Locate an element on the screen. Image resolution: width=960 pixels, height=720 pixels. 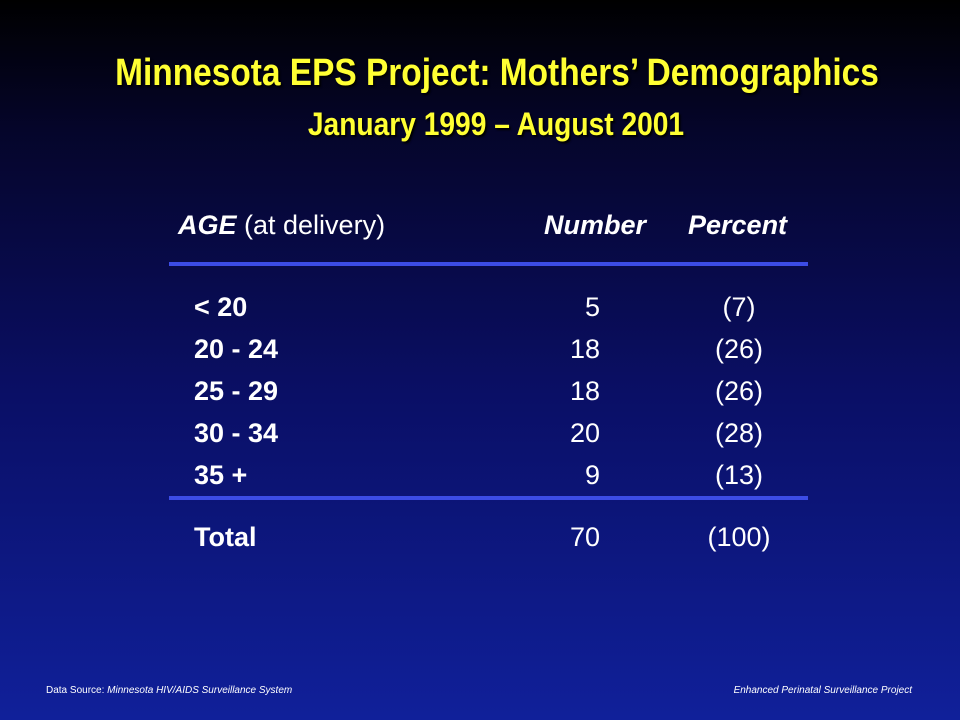
table-total-row: Total 70 (100) is located at coordinates (480, 543).